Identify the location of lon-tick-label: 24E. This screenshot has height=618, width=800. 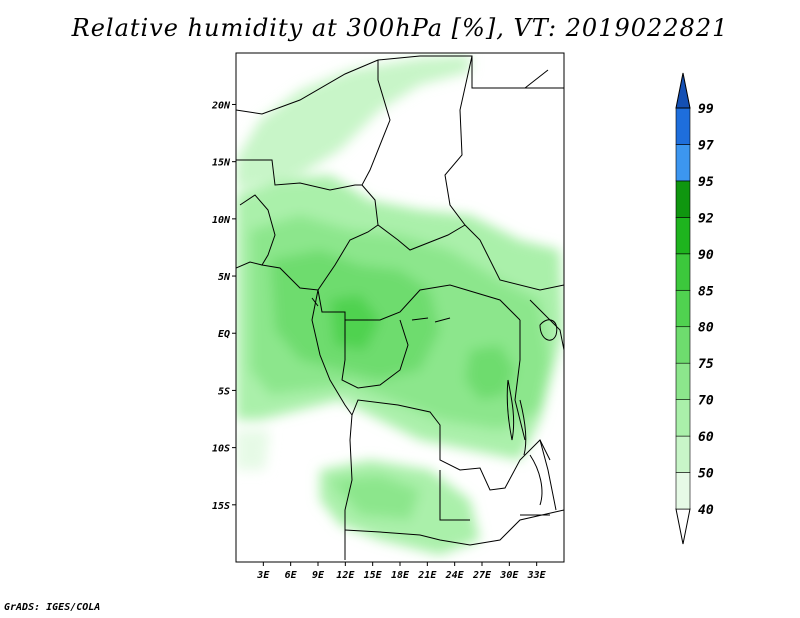
(455, 575).